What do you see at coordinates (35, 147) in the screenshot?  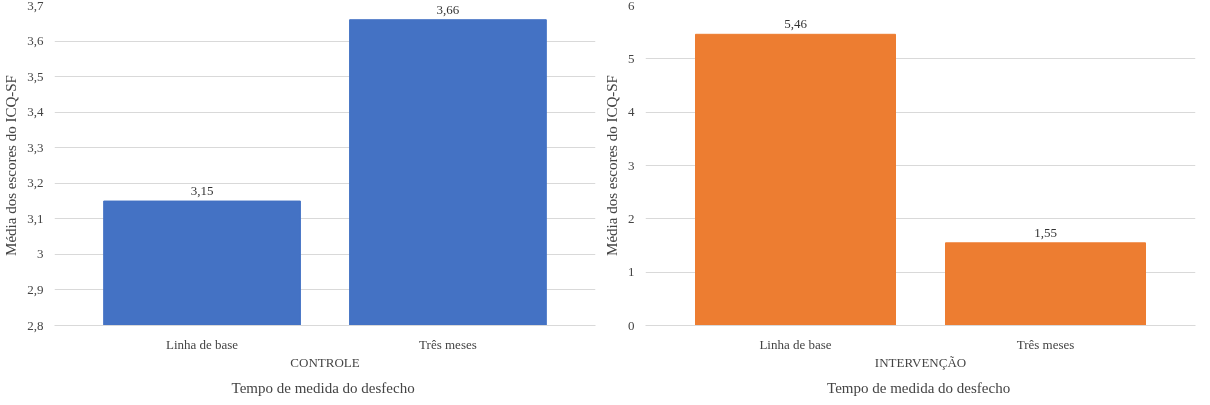 I see `y-tick-label: 3,3` at bounding box center [35, 147].